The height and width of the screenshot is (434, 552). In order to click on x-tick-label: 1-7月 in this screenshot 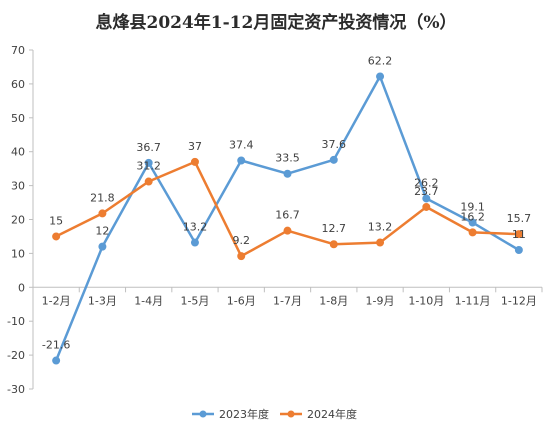, I will do `click(287, 300)`.